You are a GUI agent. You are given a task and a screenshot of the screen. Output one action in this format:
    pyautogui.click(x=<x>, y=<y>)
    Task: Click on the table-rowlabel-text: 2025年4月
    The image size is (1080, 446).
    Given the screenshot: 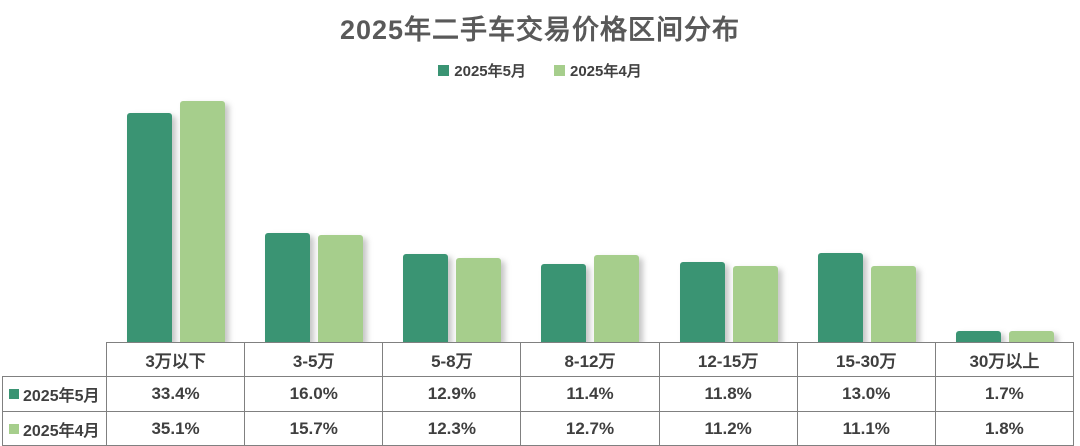 What is the action you would take?
    pyautogui.click(x=61, y=431)
    